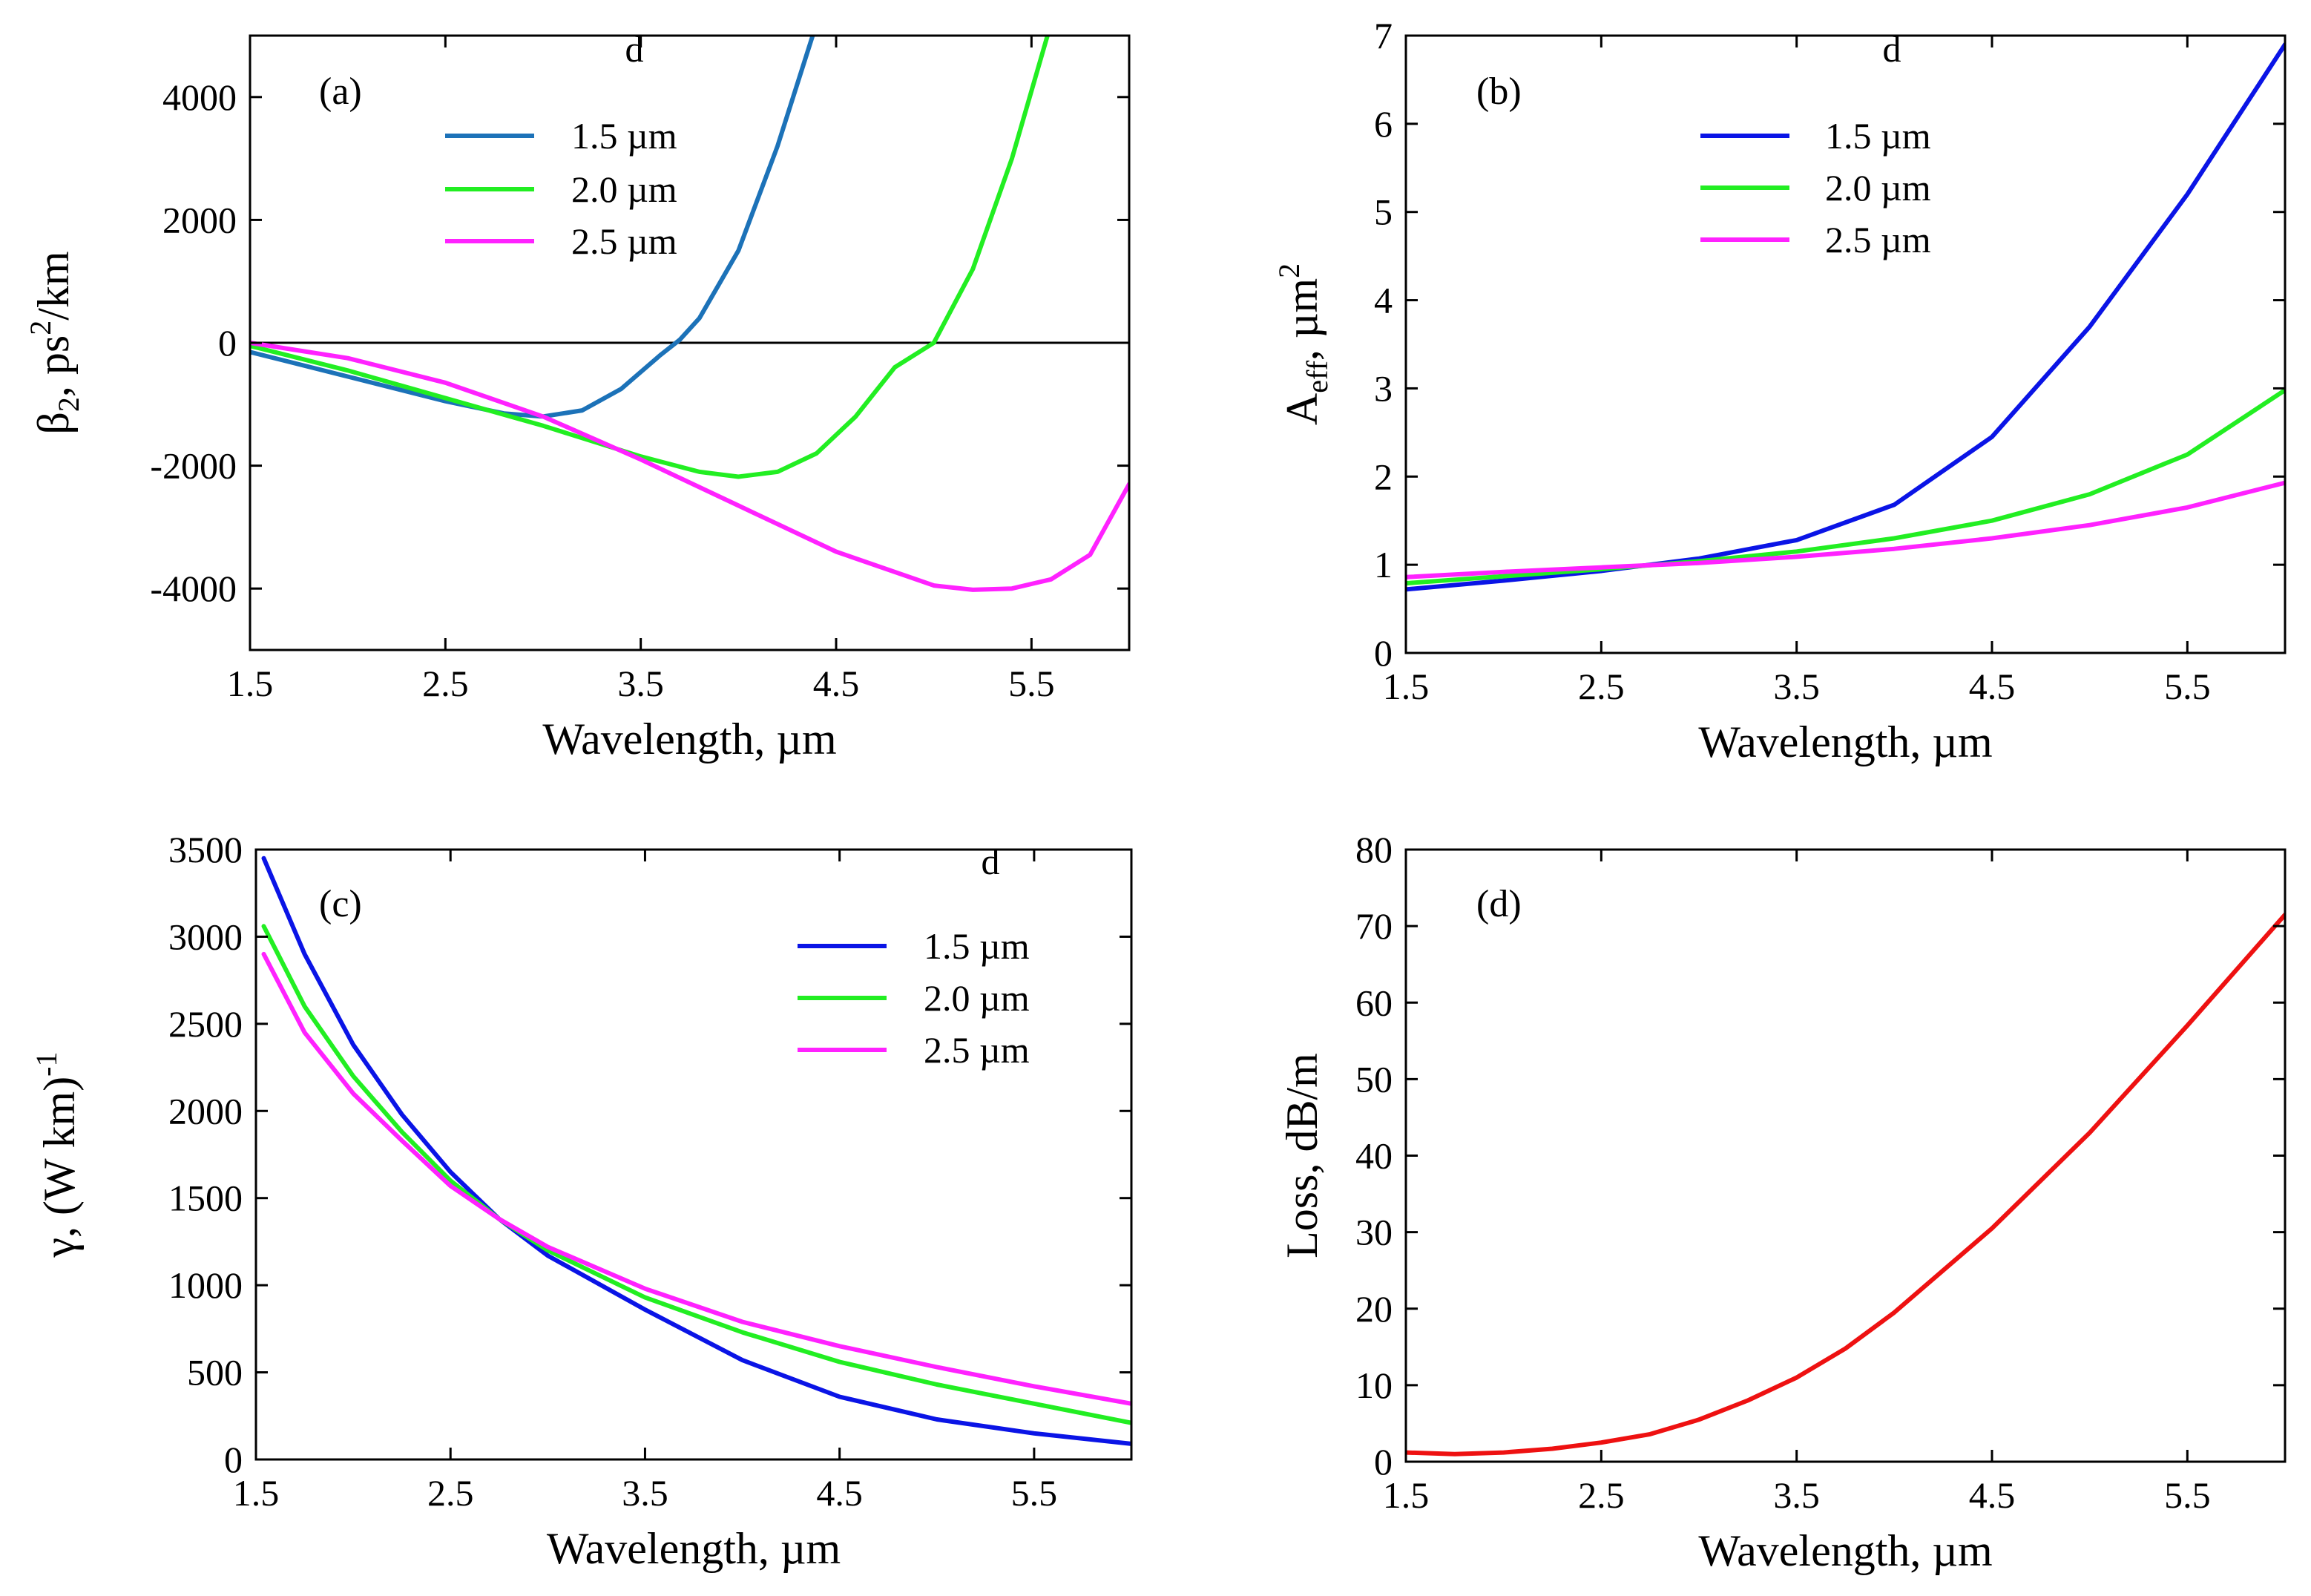  Describe the element at coordinates (1374, 1309) in the screenshot. I see `y-tick-label: 20` at that location.